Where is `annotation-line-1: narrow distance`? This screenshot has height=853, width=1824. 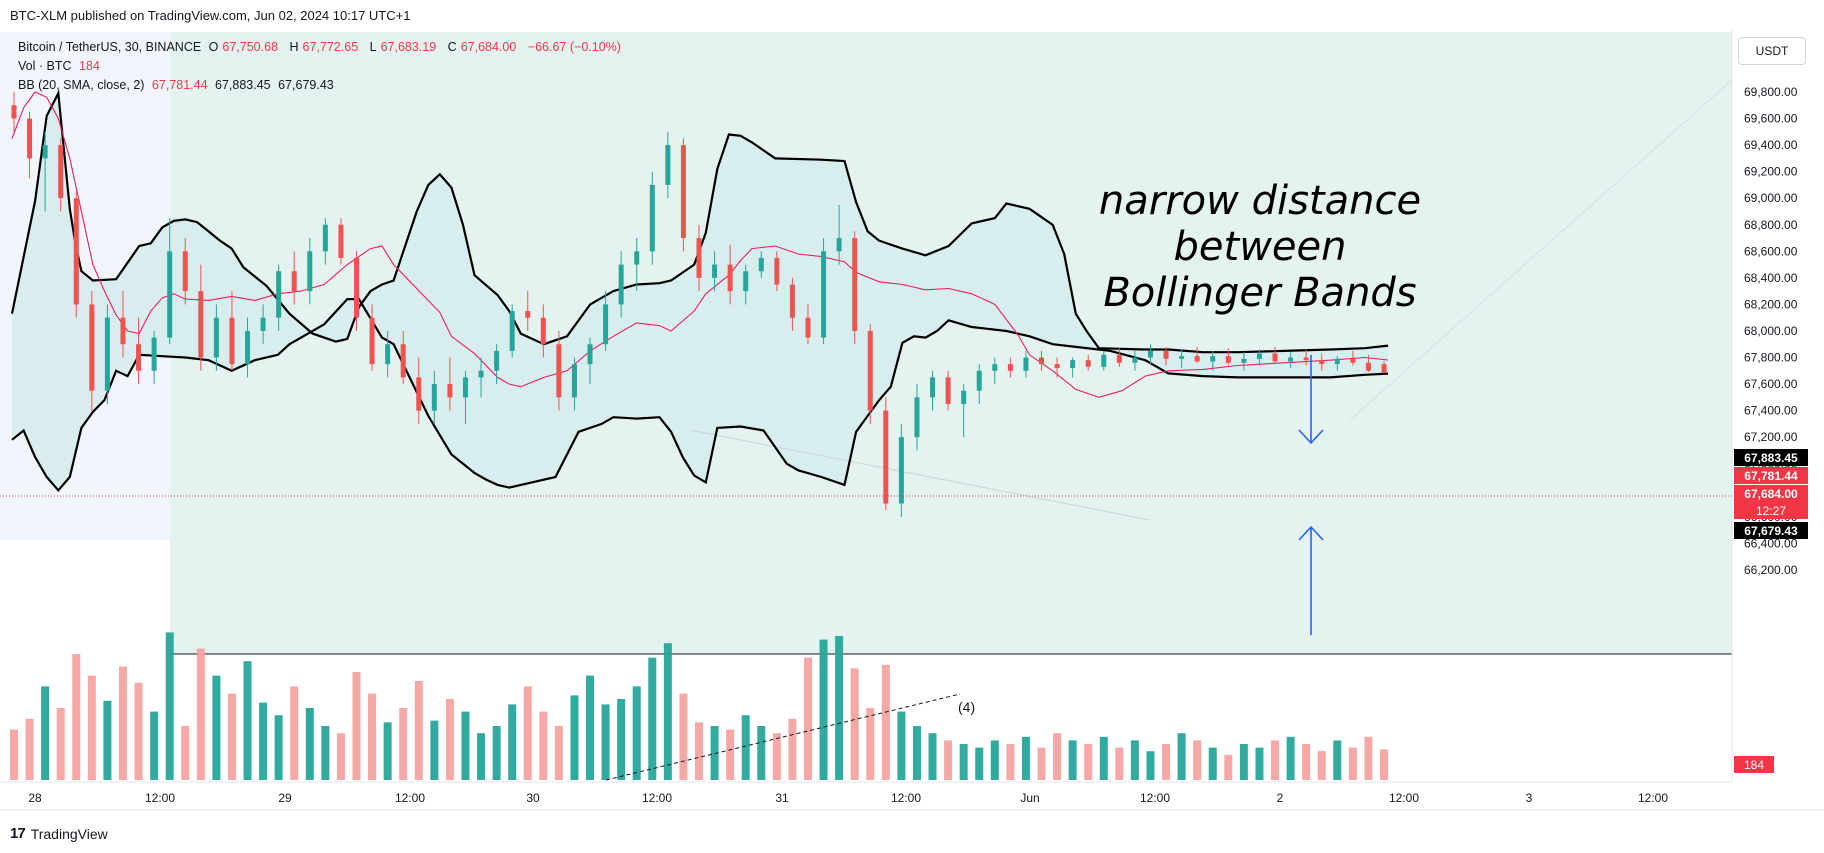
annotation-line-1: narrow distance is located at coordinates (1260, 201).